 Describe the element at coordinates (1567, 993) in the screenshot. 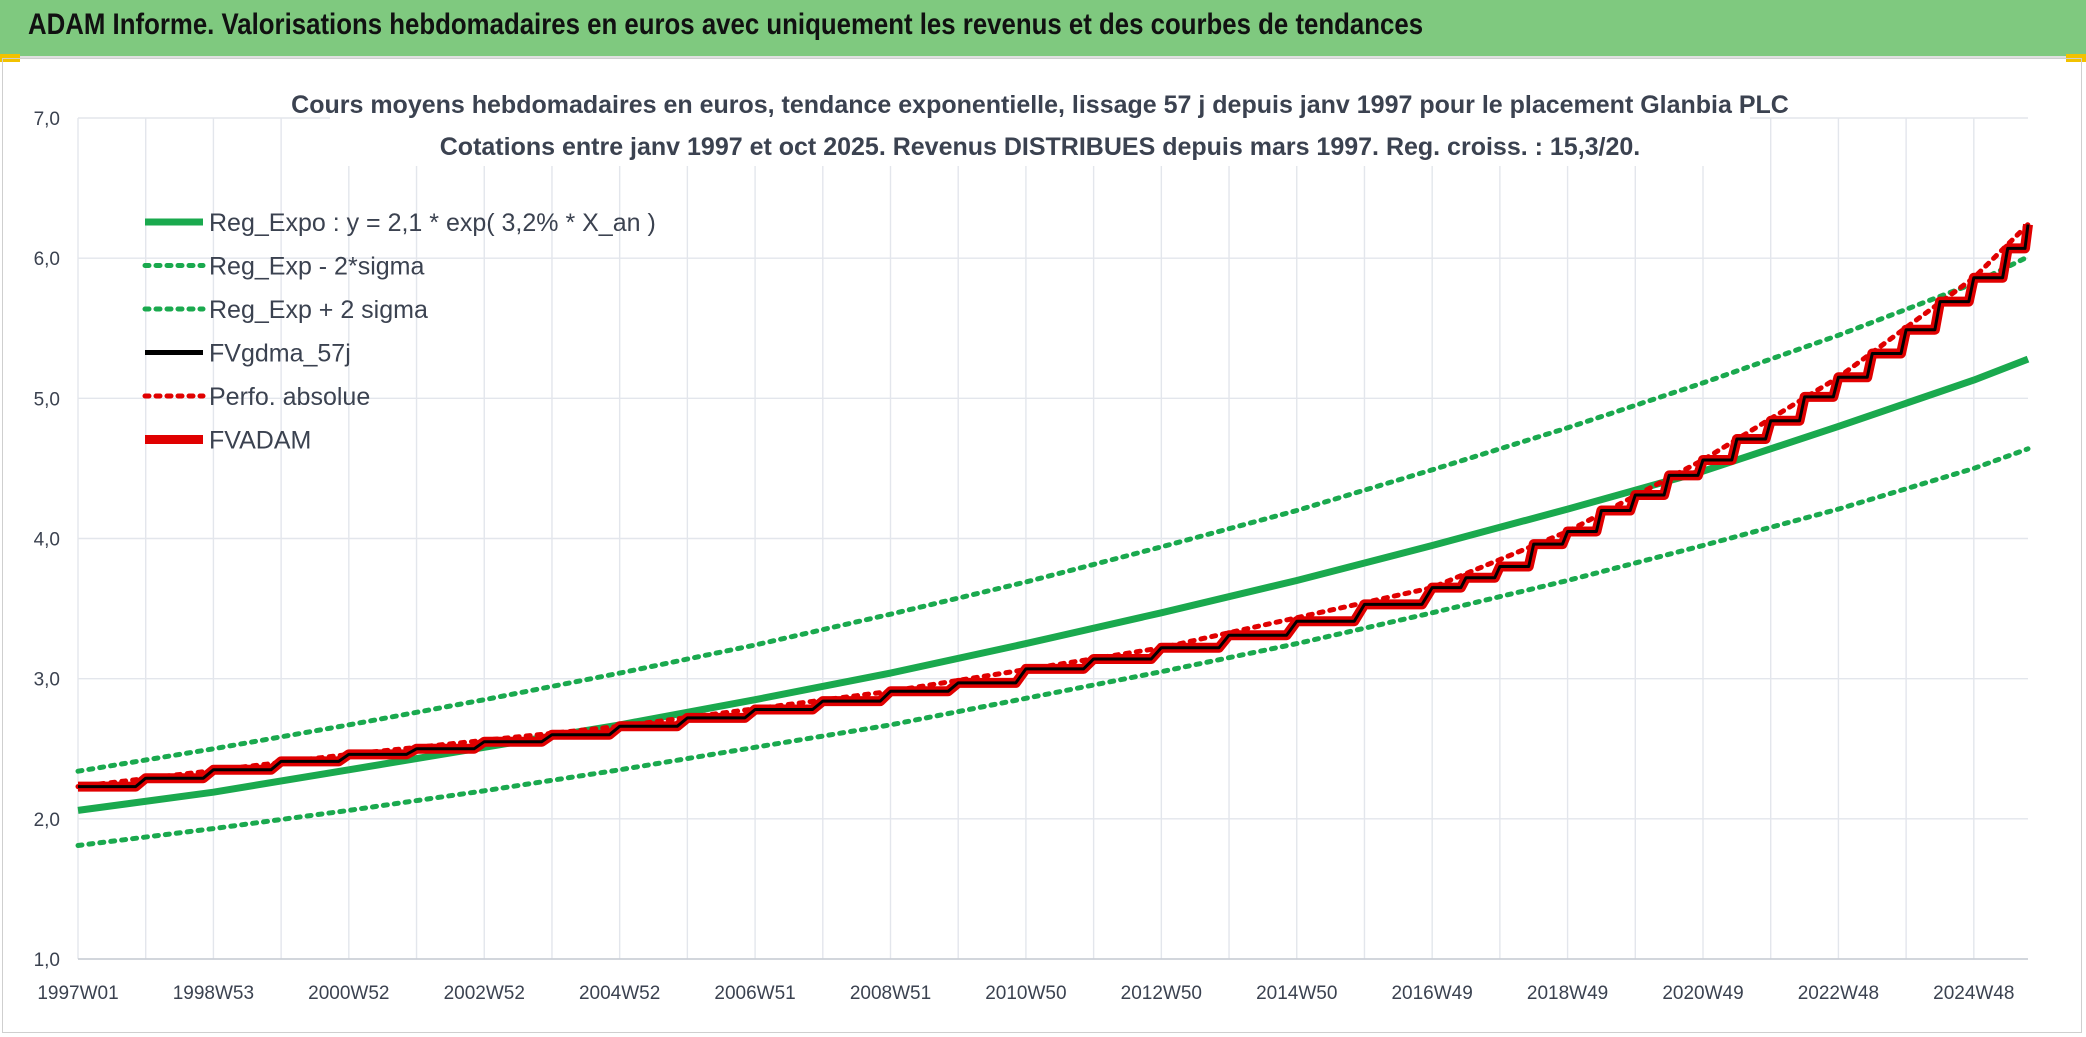

I see `x-tick-label: 2018W49` at that location.